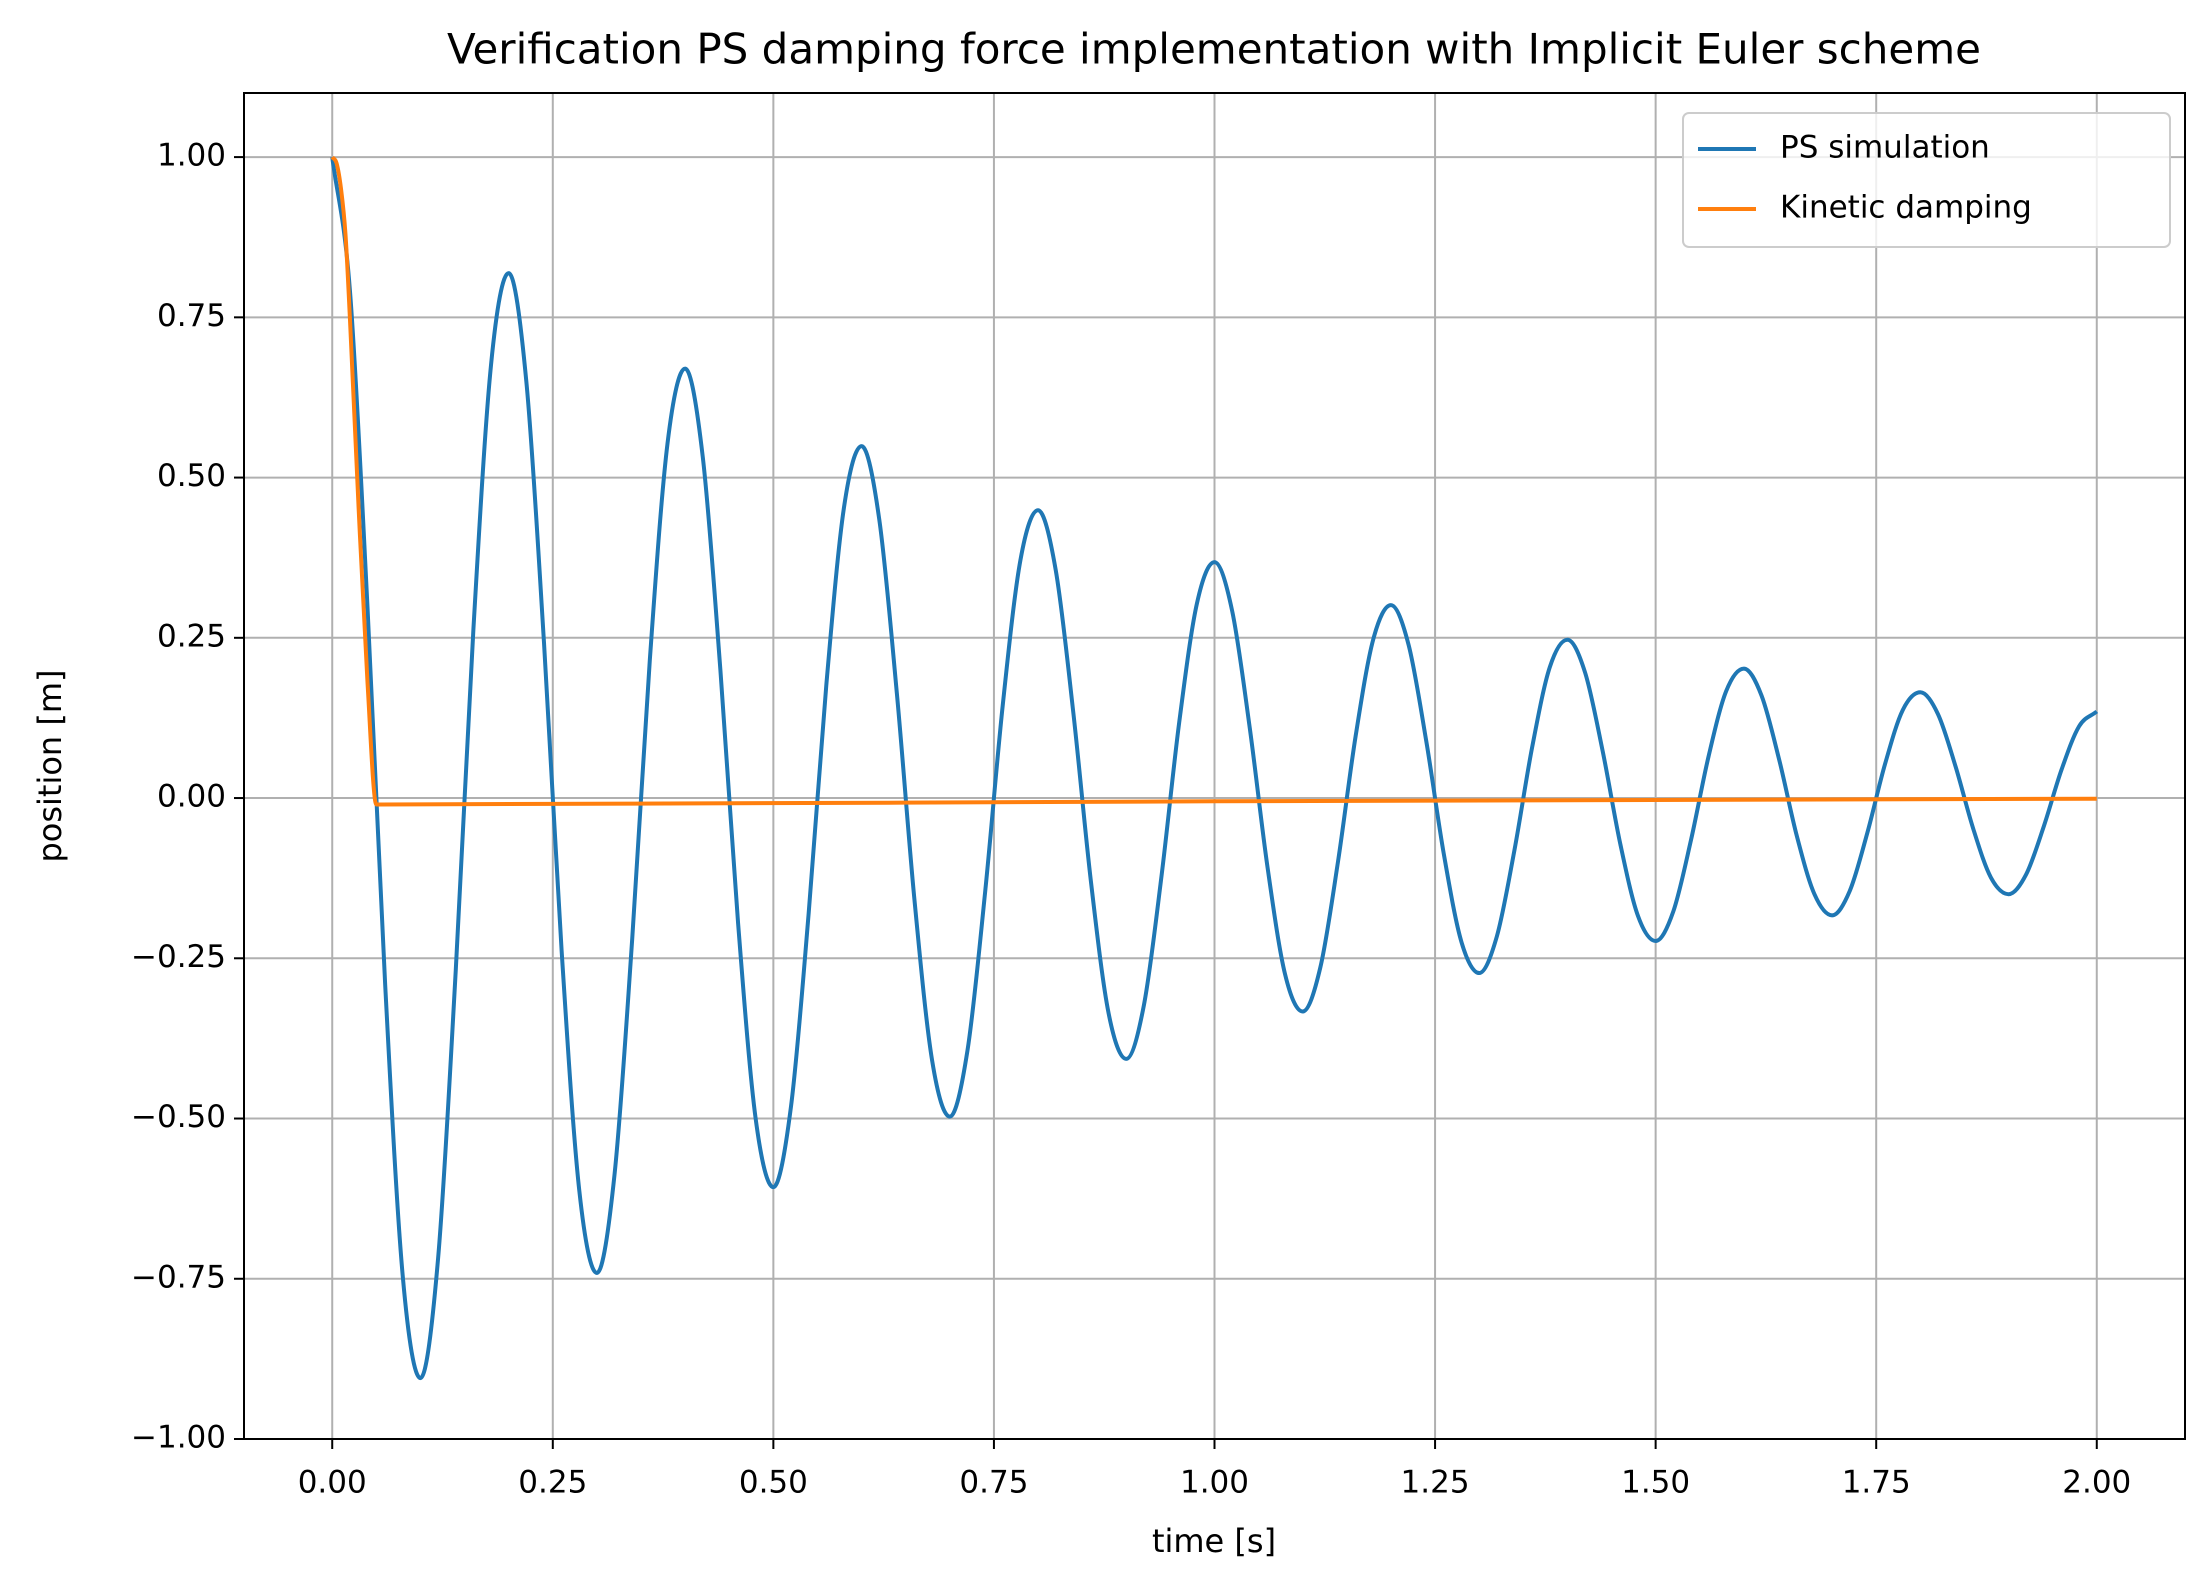  What do you see at coordinates (1214, 1483) in the screenshot?
I see `x-tick-label: 1.00` at bounding box center [1214, 1483].